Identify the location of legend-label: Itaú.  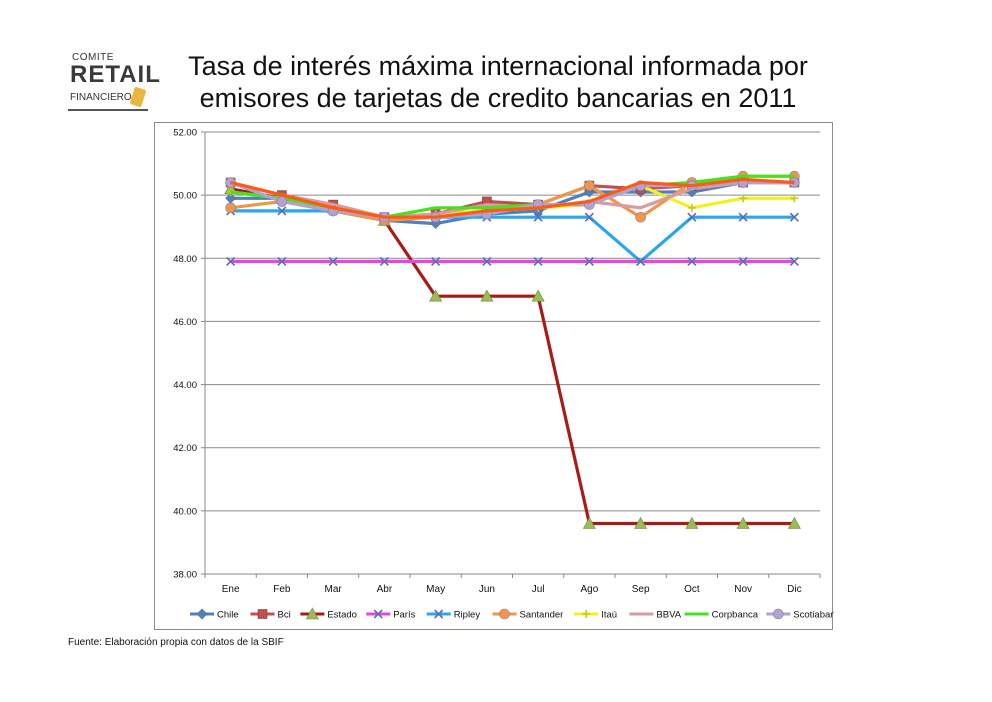
(609, 615).